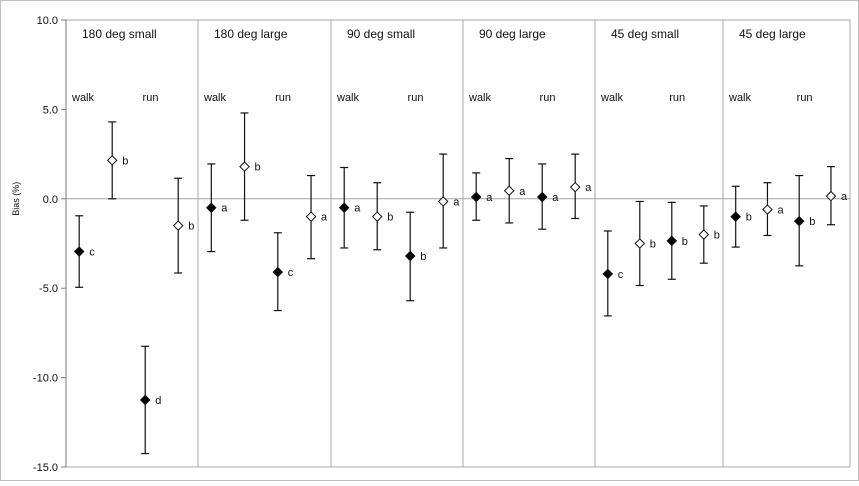 Image resolution: width=859 pixels, height=486 pixels. What do you see at coordinates (48, 289) in the screenshot?
I see `y-tick-label: -5.0` at bounding box center [48, 289].